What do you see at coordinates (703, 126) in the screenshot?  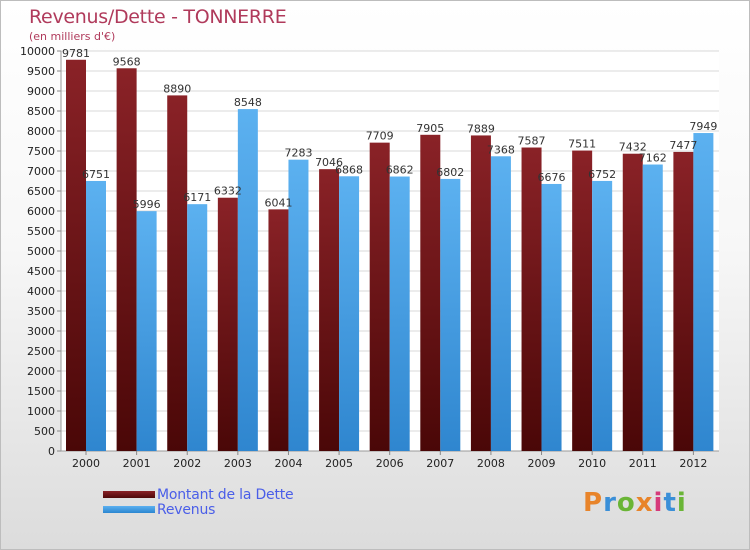 I see `data-label: 7949` at bounding box center [703, 126].